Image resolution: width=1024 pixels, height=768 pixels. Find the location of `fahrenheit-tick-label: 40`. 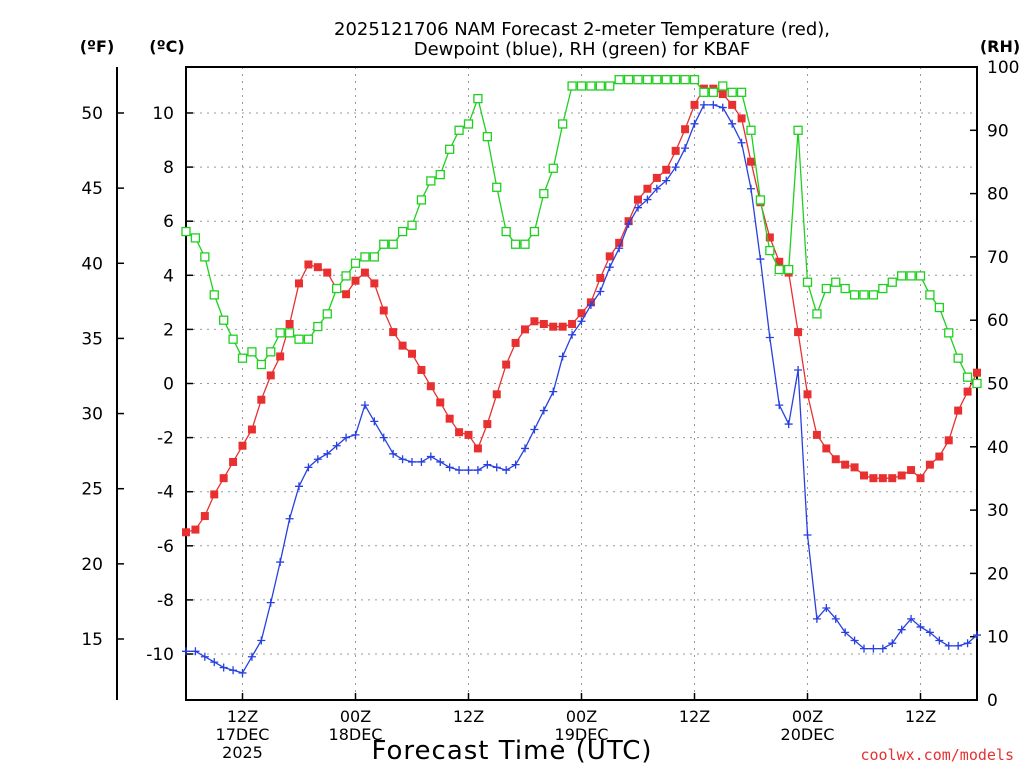

fahrenheit-tick-label: 40 is located at coordinates (92, 264).